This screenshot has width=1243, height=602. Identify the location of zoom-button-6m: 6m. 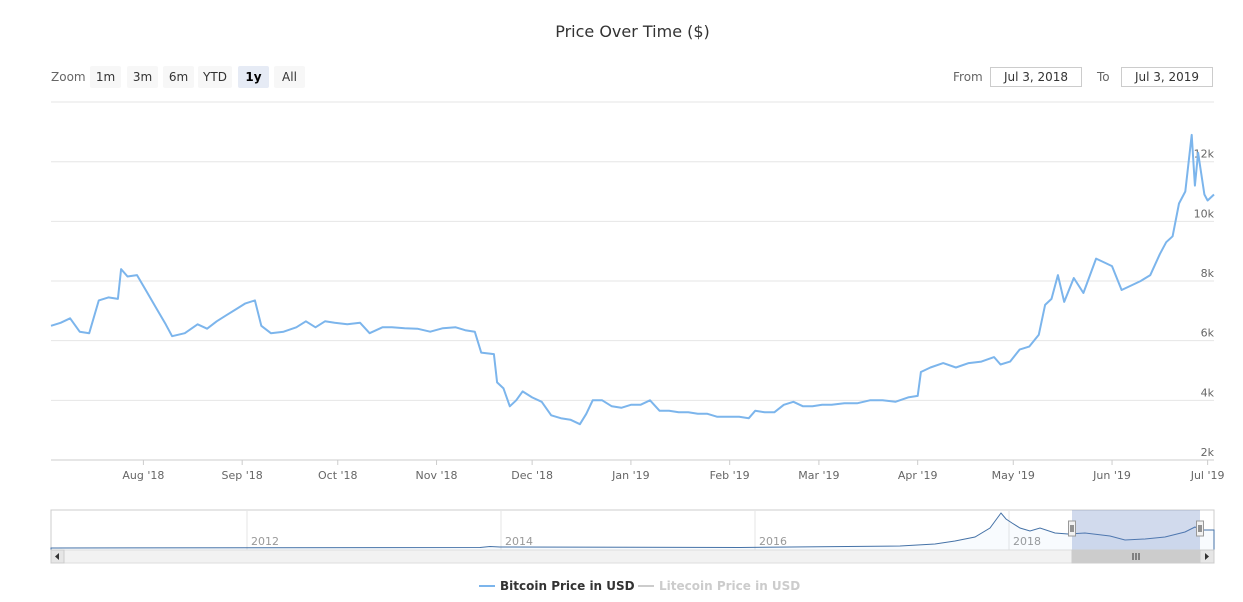
(178, 77).